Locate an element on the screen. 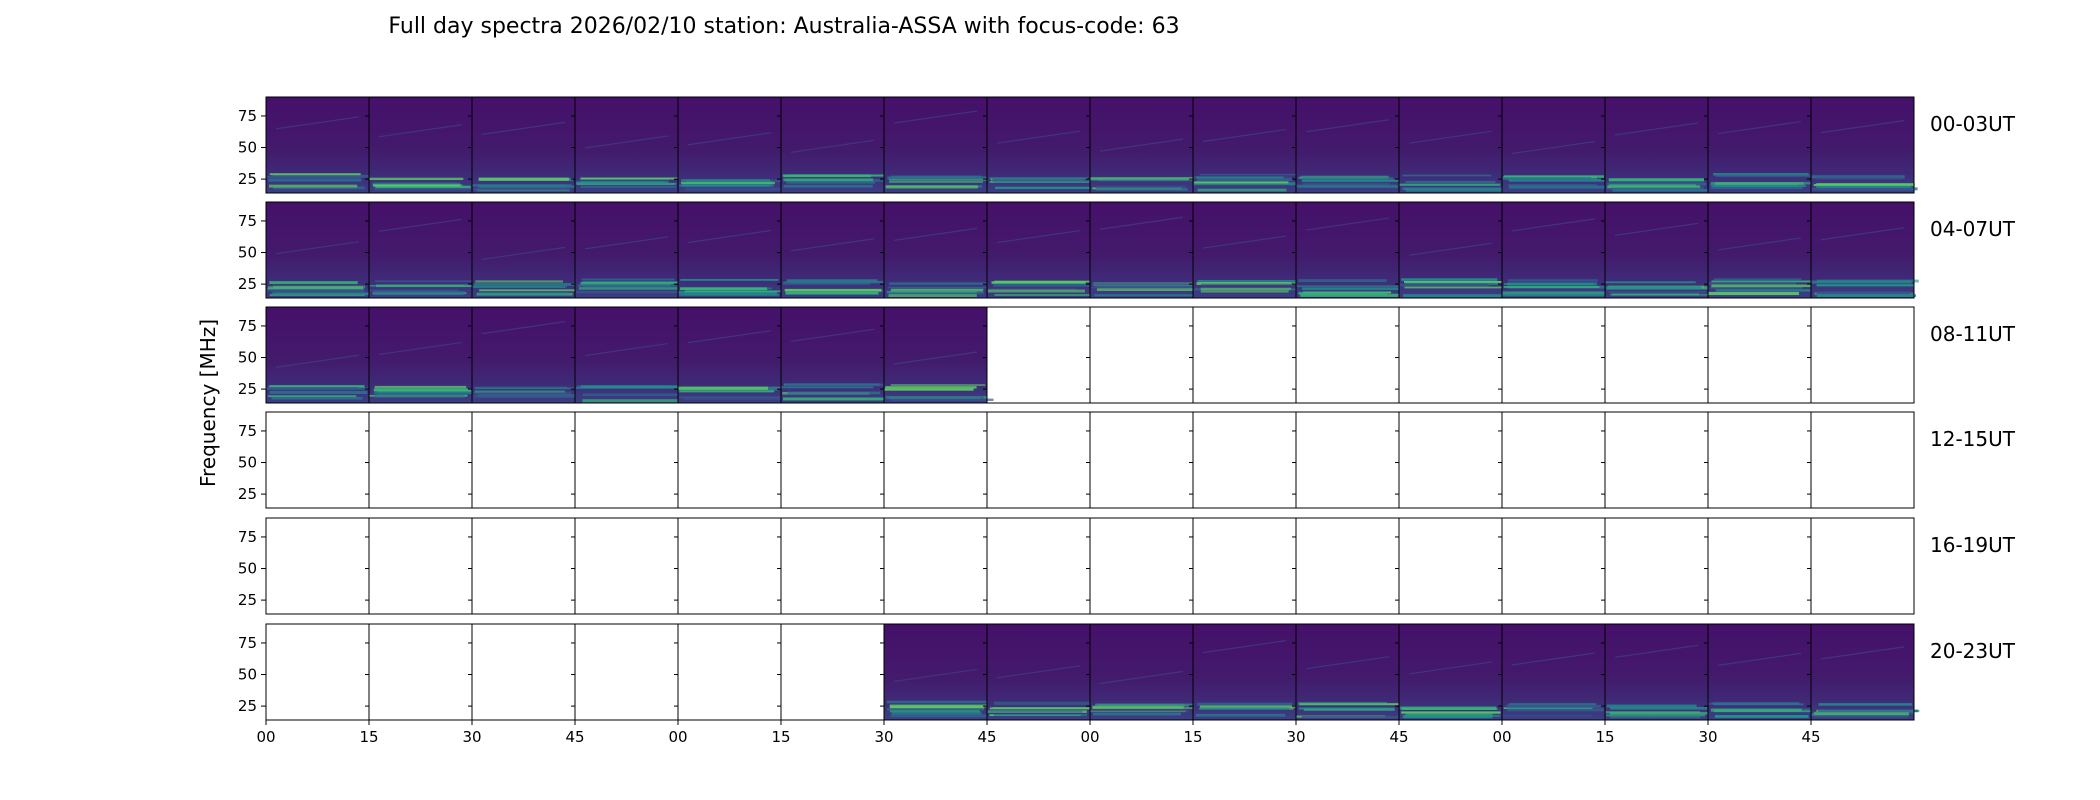 The image size is (2100, 800). y-tick-label: 75 is located at coordinates (247, 537).